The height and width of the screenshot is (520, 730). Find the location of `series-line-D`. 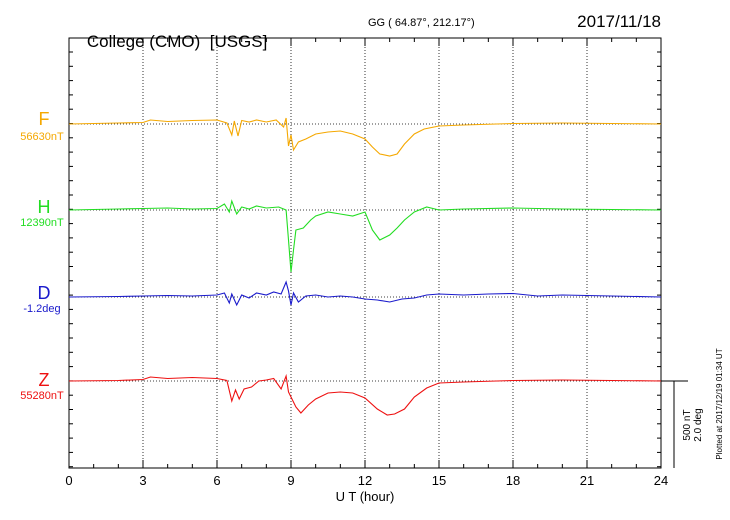

series-line-D is located at coordinates (365, 293).